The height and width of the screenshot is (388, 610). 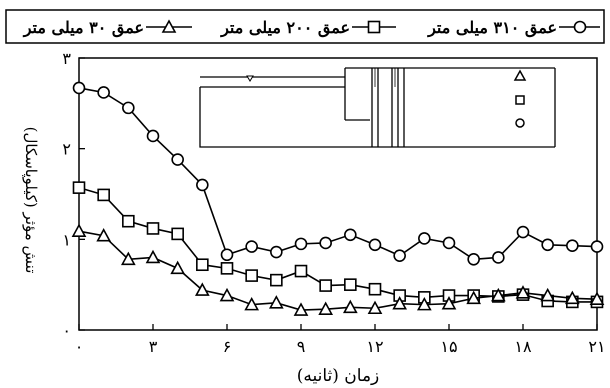 I want to click on x-tick-label: ۲۱, so click(x=596, y=346).